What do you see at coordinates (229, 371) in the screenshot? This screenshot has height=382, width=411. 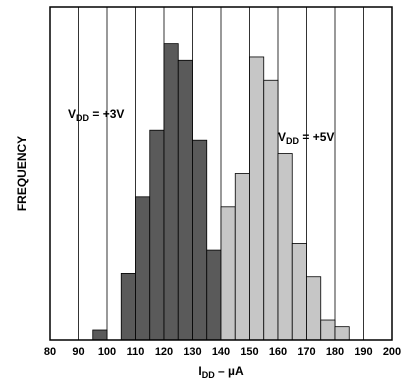 I see `x-axis-title-rest: – µA` at bounding box center [229, 371].